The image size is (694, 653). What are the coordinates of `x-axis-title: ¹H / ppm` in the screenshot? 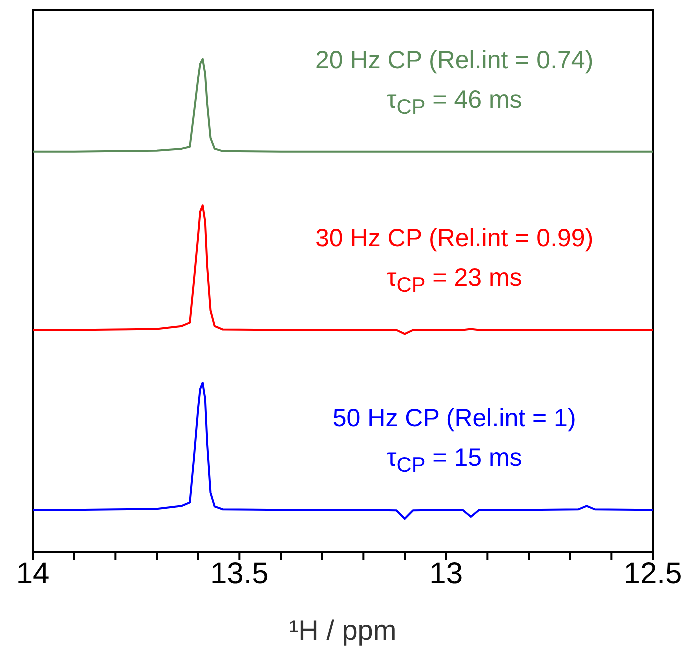 It's located at (343, 630).